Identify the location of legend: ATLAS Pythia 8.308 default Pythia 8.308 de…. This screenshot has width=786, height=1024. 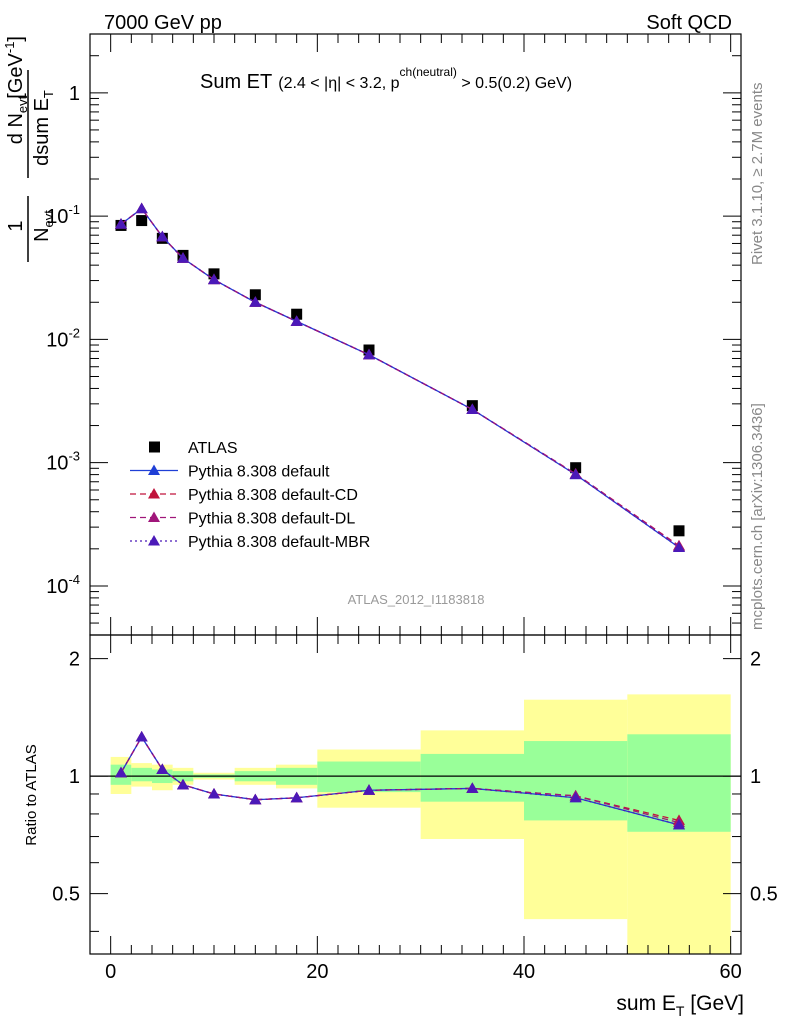
(250, 495).